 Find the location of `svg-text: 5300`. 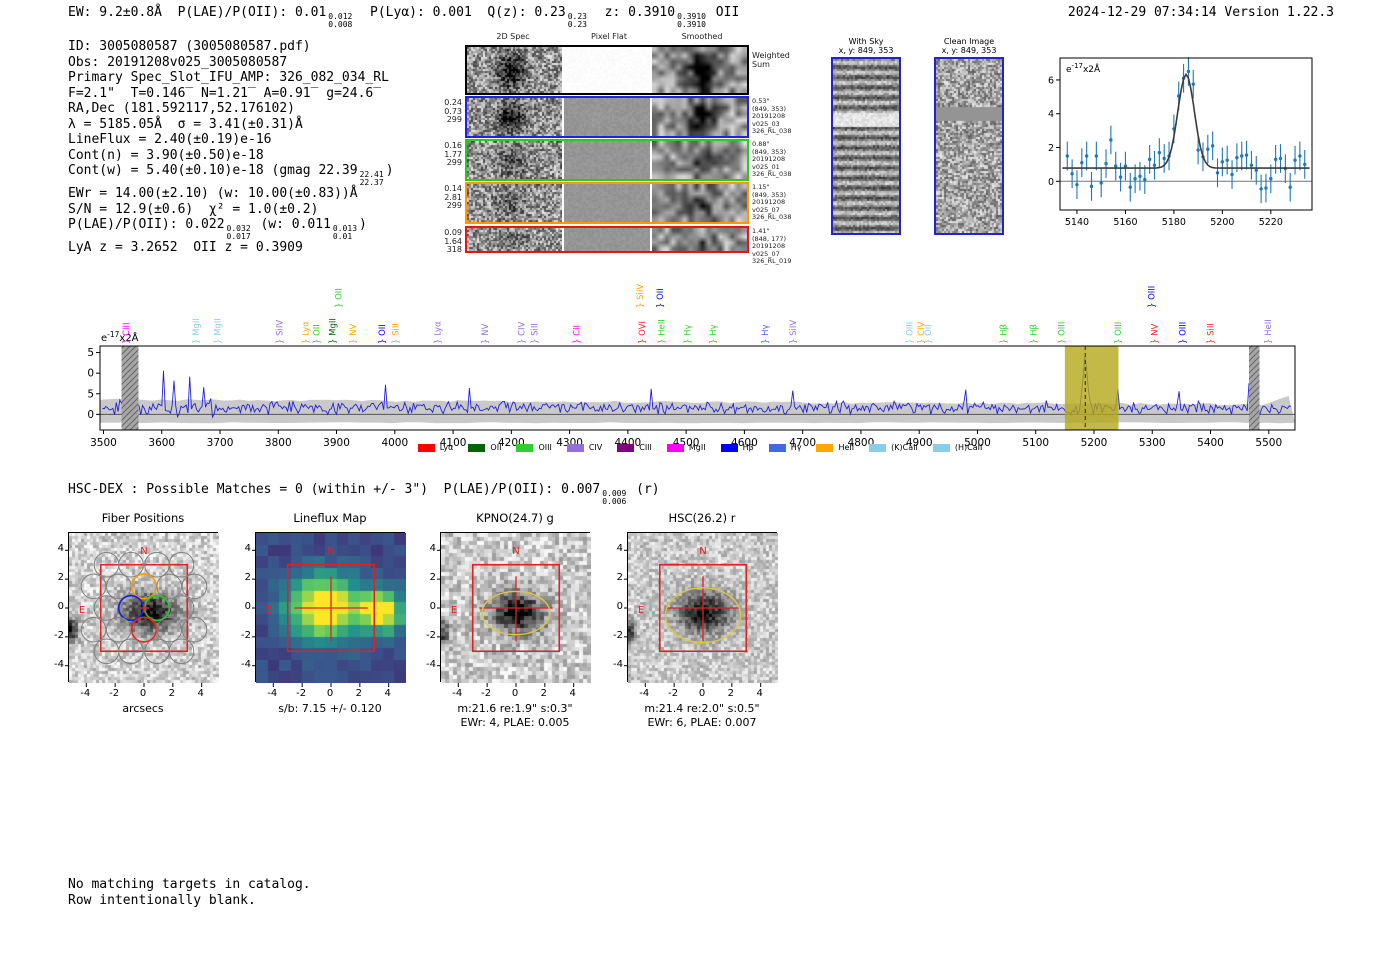

svg-text: 5300 is located at coordinates (1152, 443).